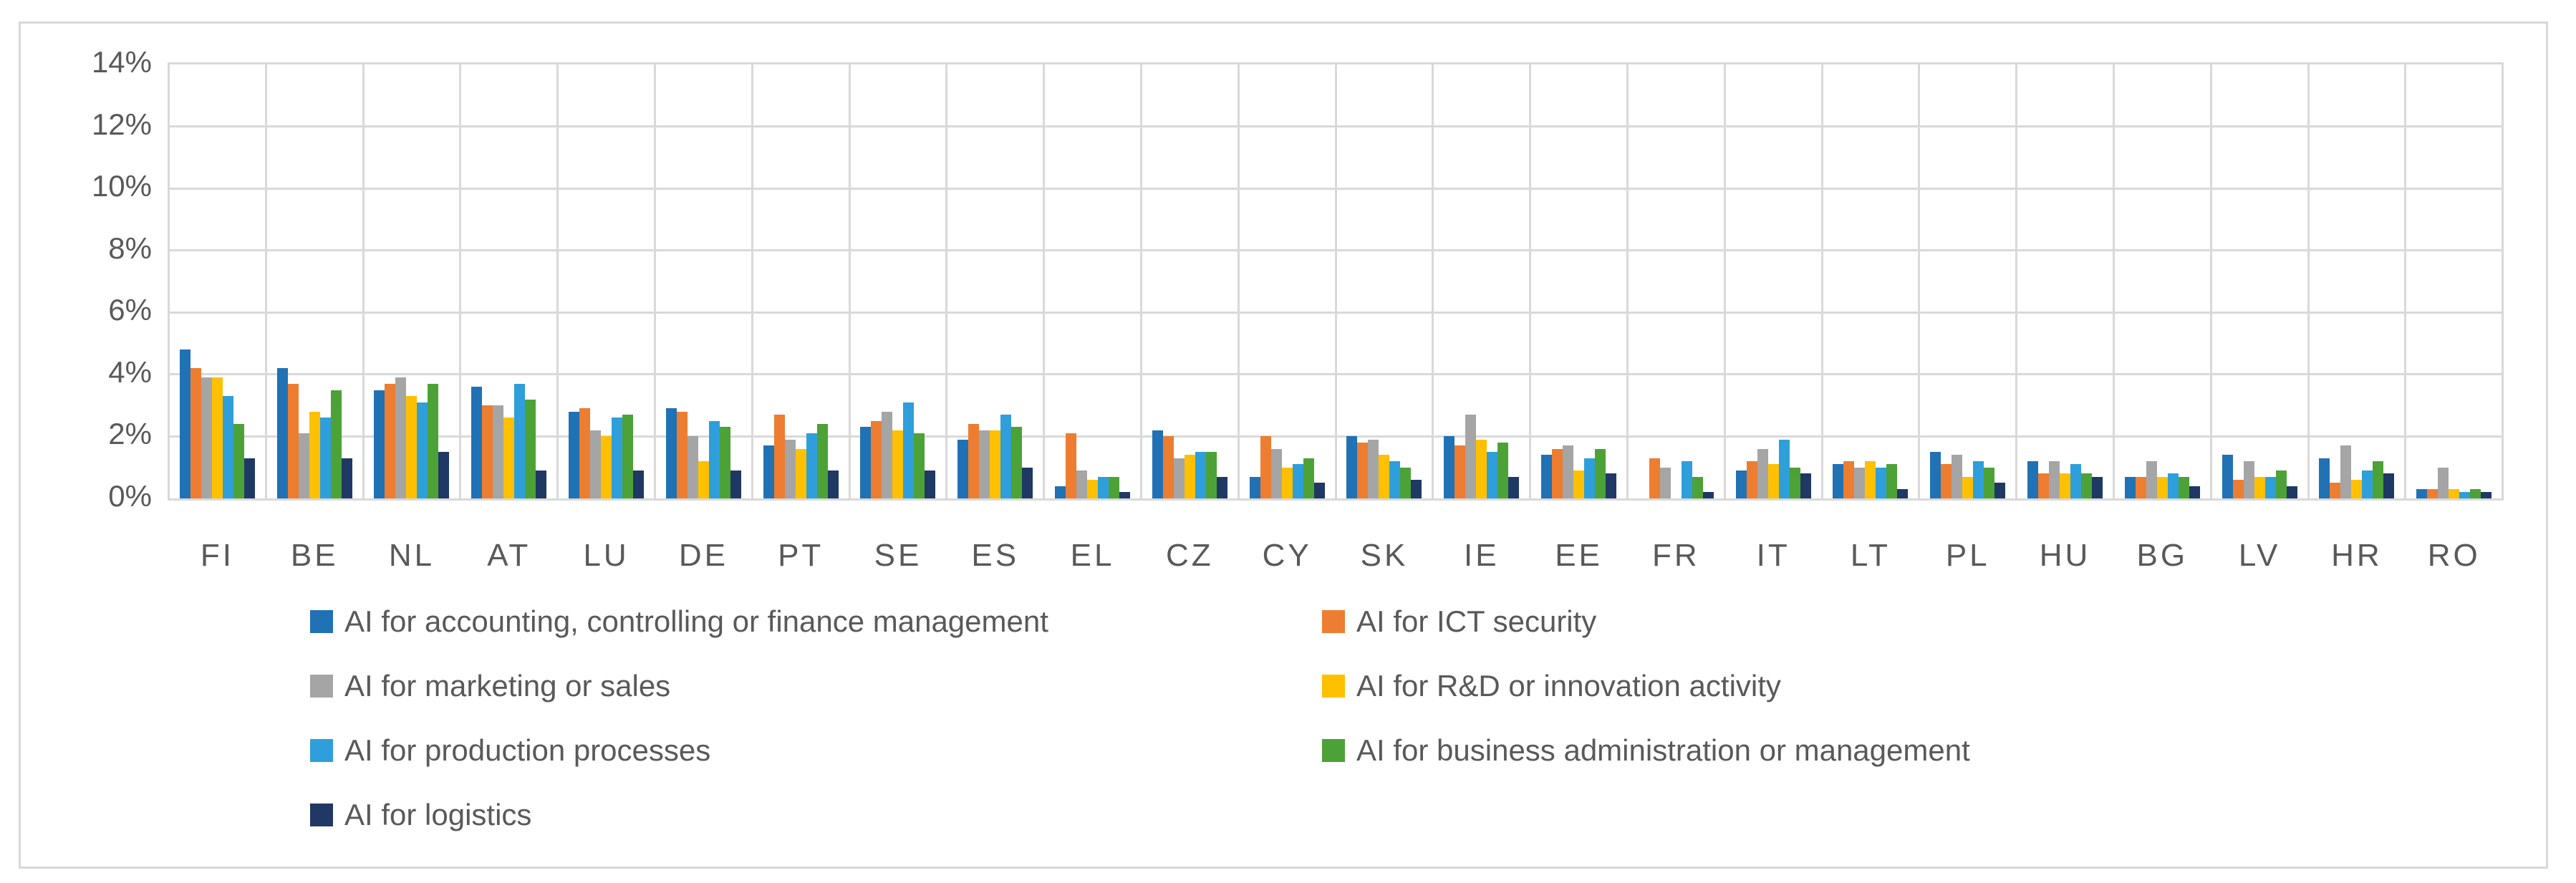  I want to click on y-axis-tick-label: 10%, so click(122, 186).